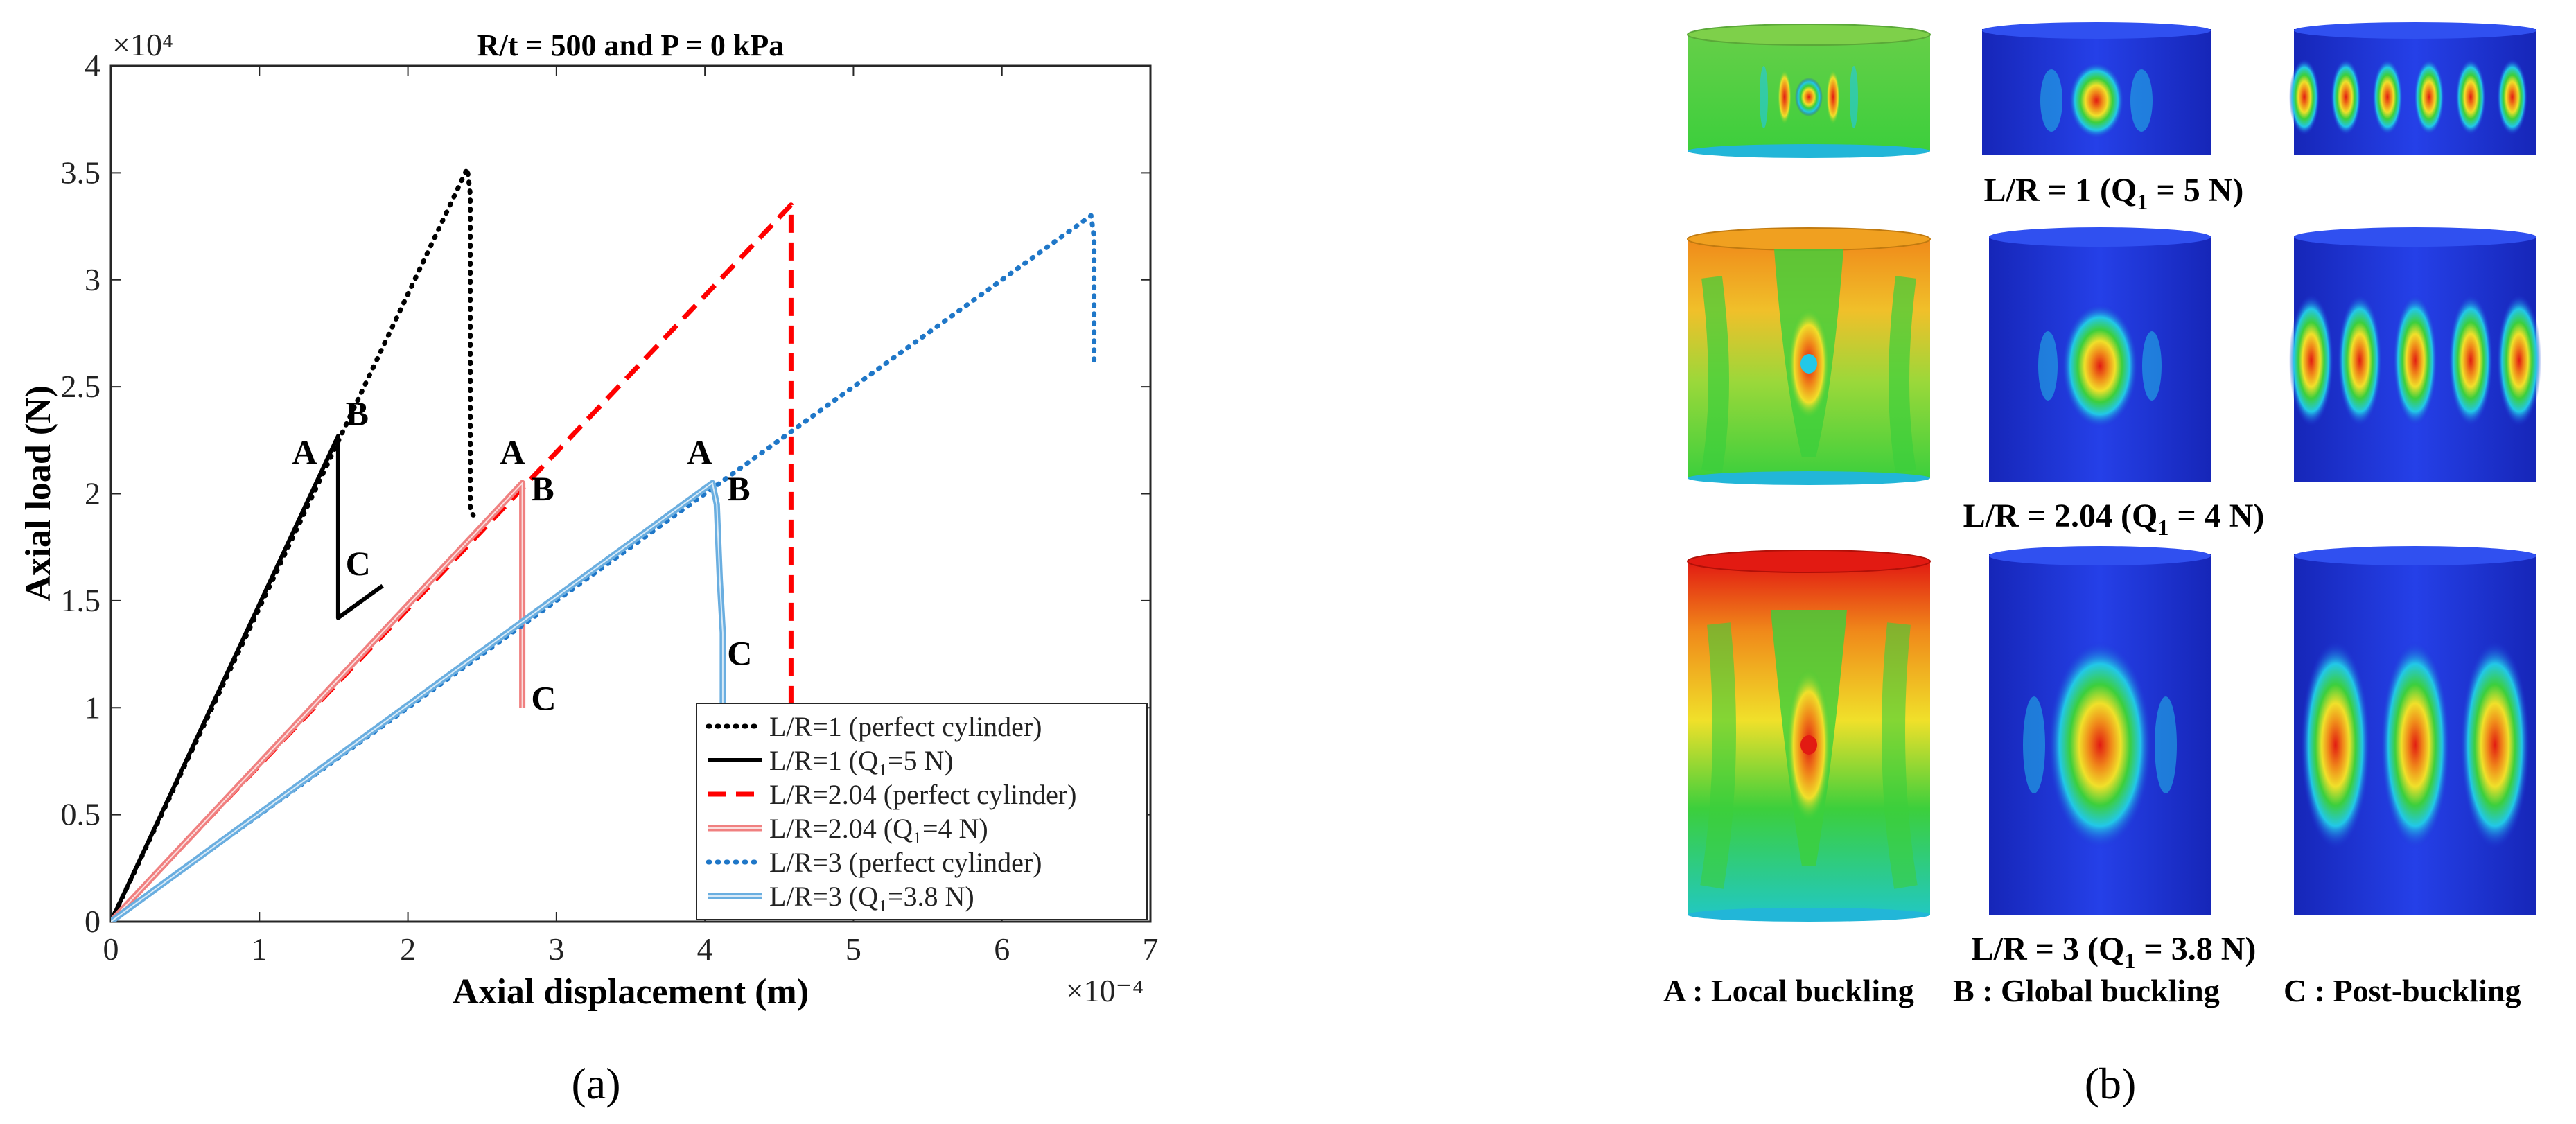 Image resolution: width=2576 pixels, height=1124 pixels. Describe the element at coordinates (905, 862) in the screenshot. I see `legend-label-4: L/R=3 (perfect cylinder)` at that location.